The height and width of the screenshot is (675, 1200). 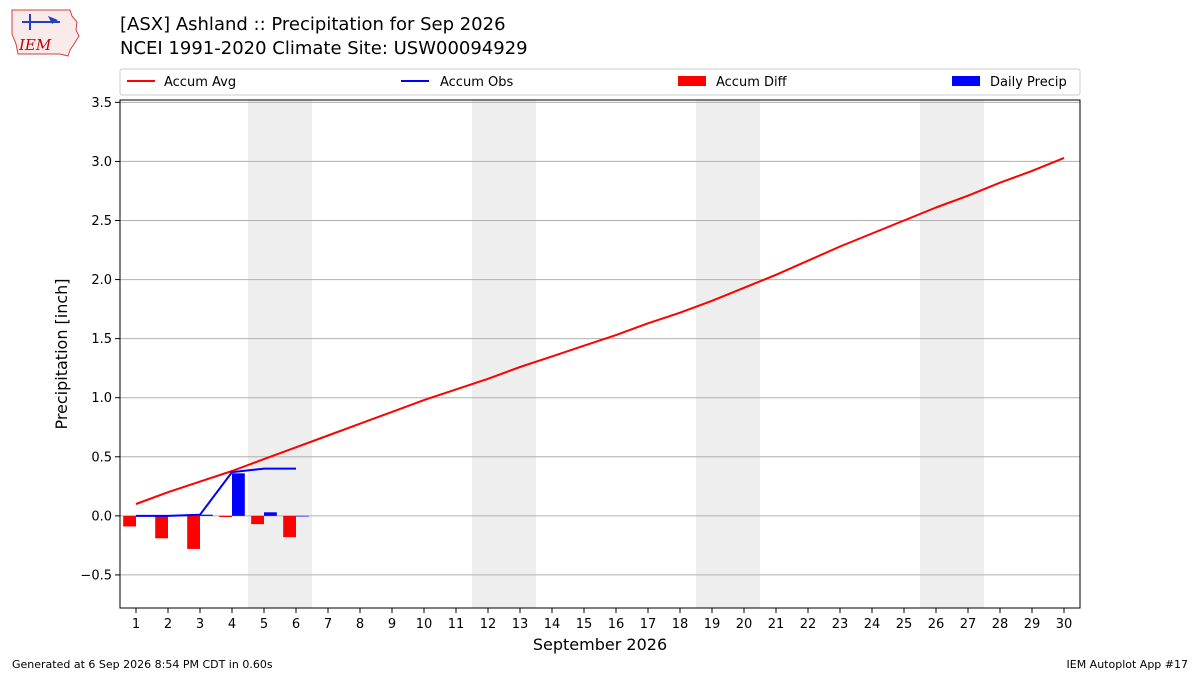 What do you see at coordinates (966, 81) in the screenshot?
I see `legend-swatch-daily-precip` at bounding box center [966, 81].